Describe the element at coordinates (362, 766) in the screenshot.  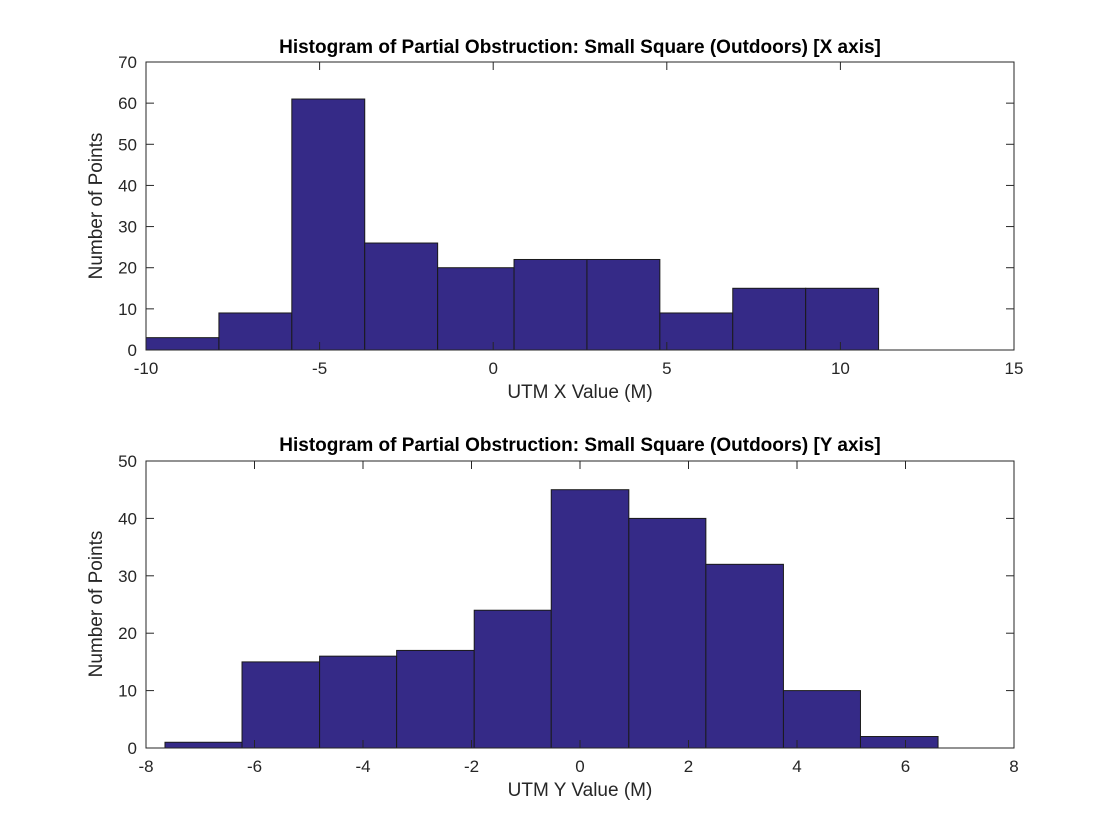
I see `x-tick-label: -4` at that location.